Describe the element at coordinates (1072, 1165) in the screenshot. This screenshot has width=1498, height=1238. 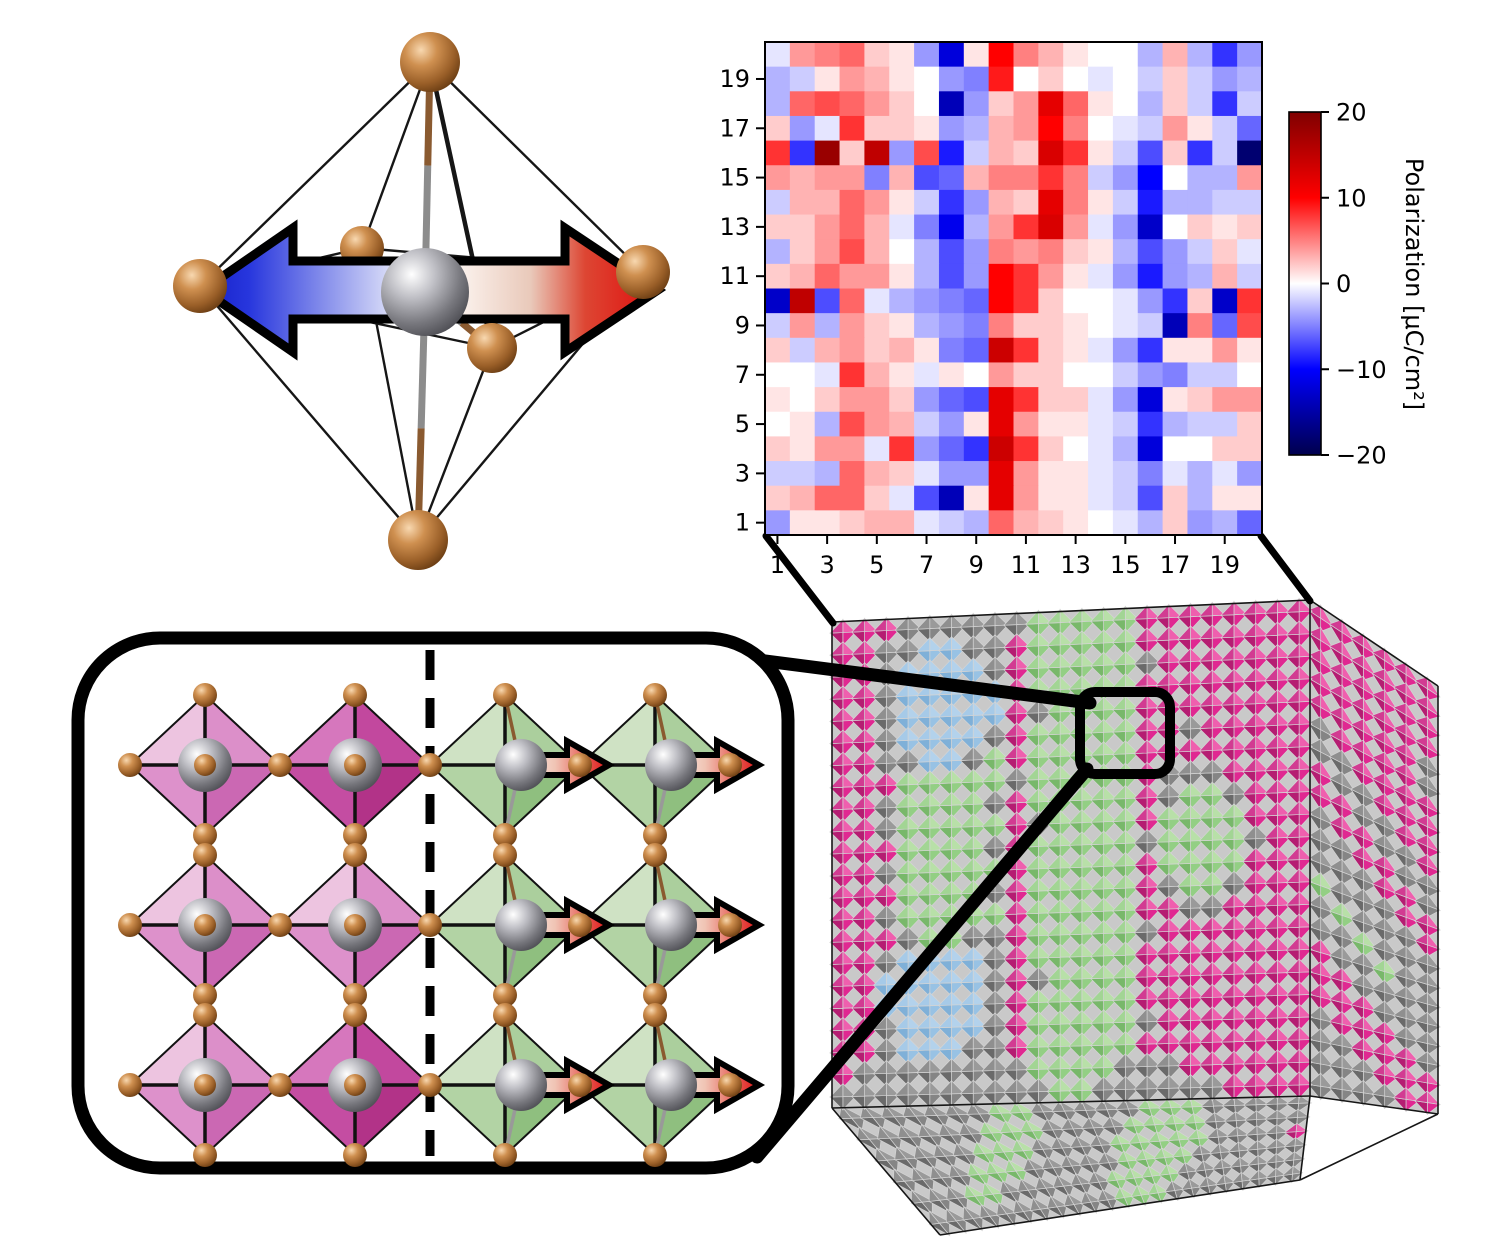
I see `cube-bottom-face` at that location.